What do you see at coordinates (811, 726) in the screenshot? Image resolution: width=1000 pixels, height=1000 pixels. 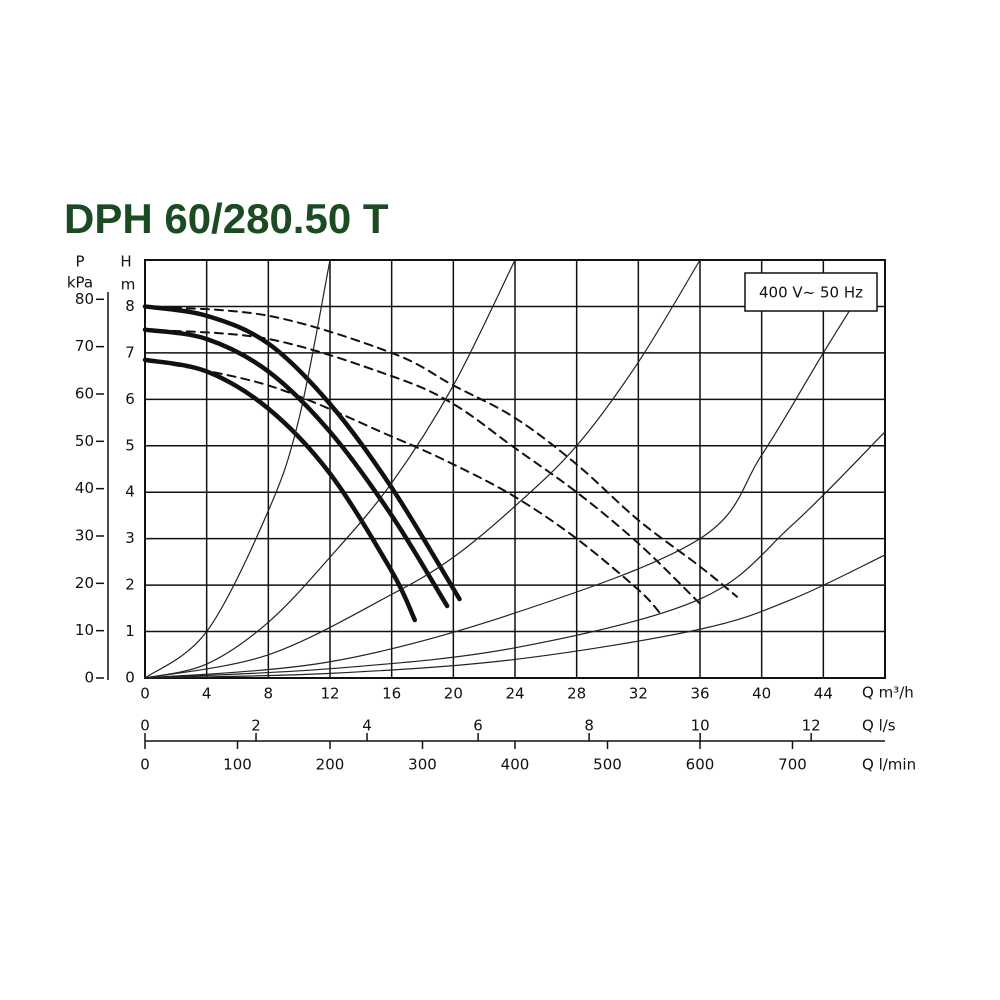 I see `x2-tick-label: 12` at bounding box center [811, 726].